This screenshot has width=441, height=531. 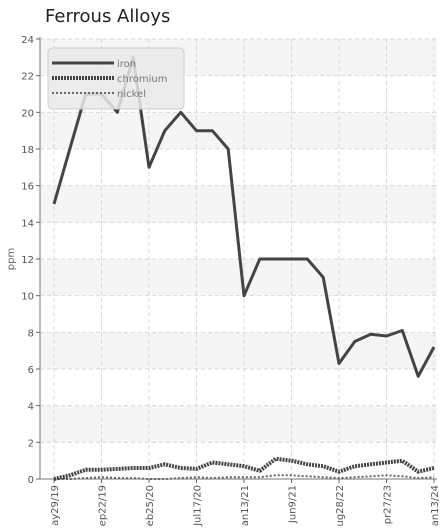 I want to click on x-tick-label: ug28/22, so click(x=340, y=506).